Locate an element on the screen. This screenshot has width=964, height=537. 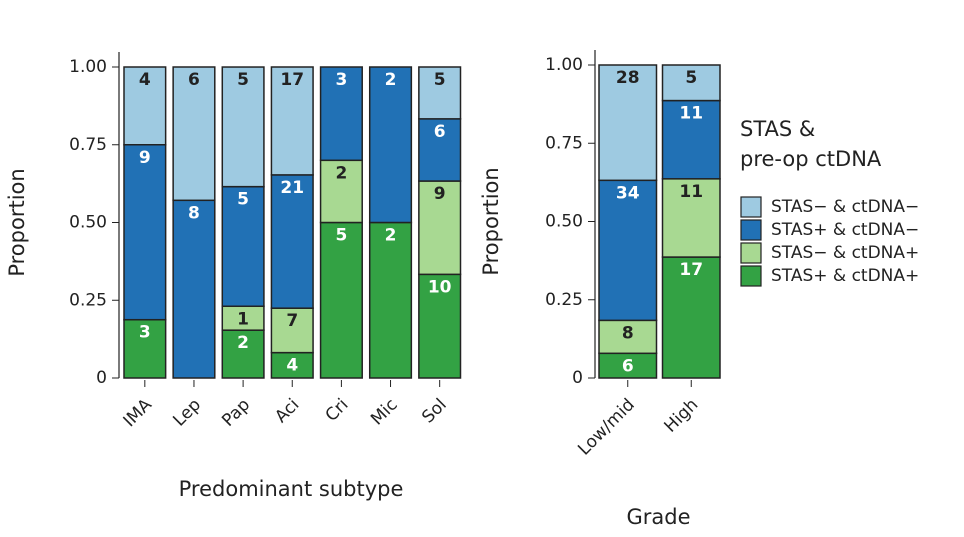
count-label: 7 is located at coordinates (292, 321).